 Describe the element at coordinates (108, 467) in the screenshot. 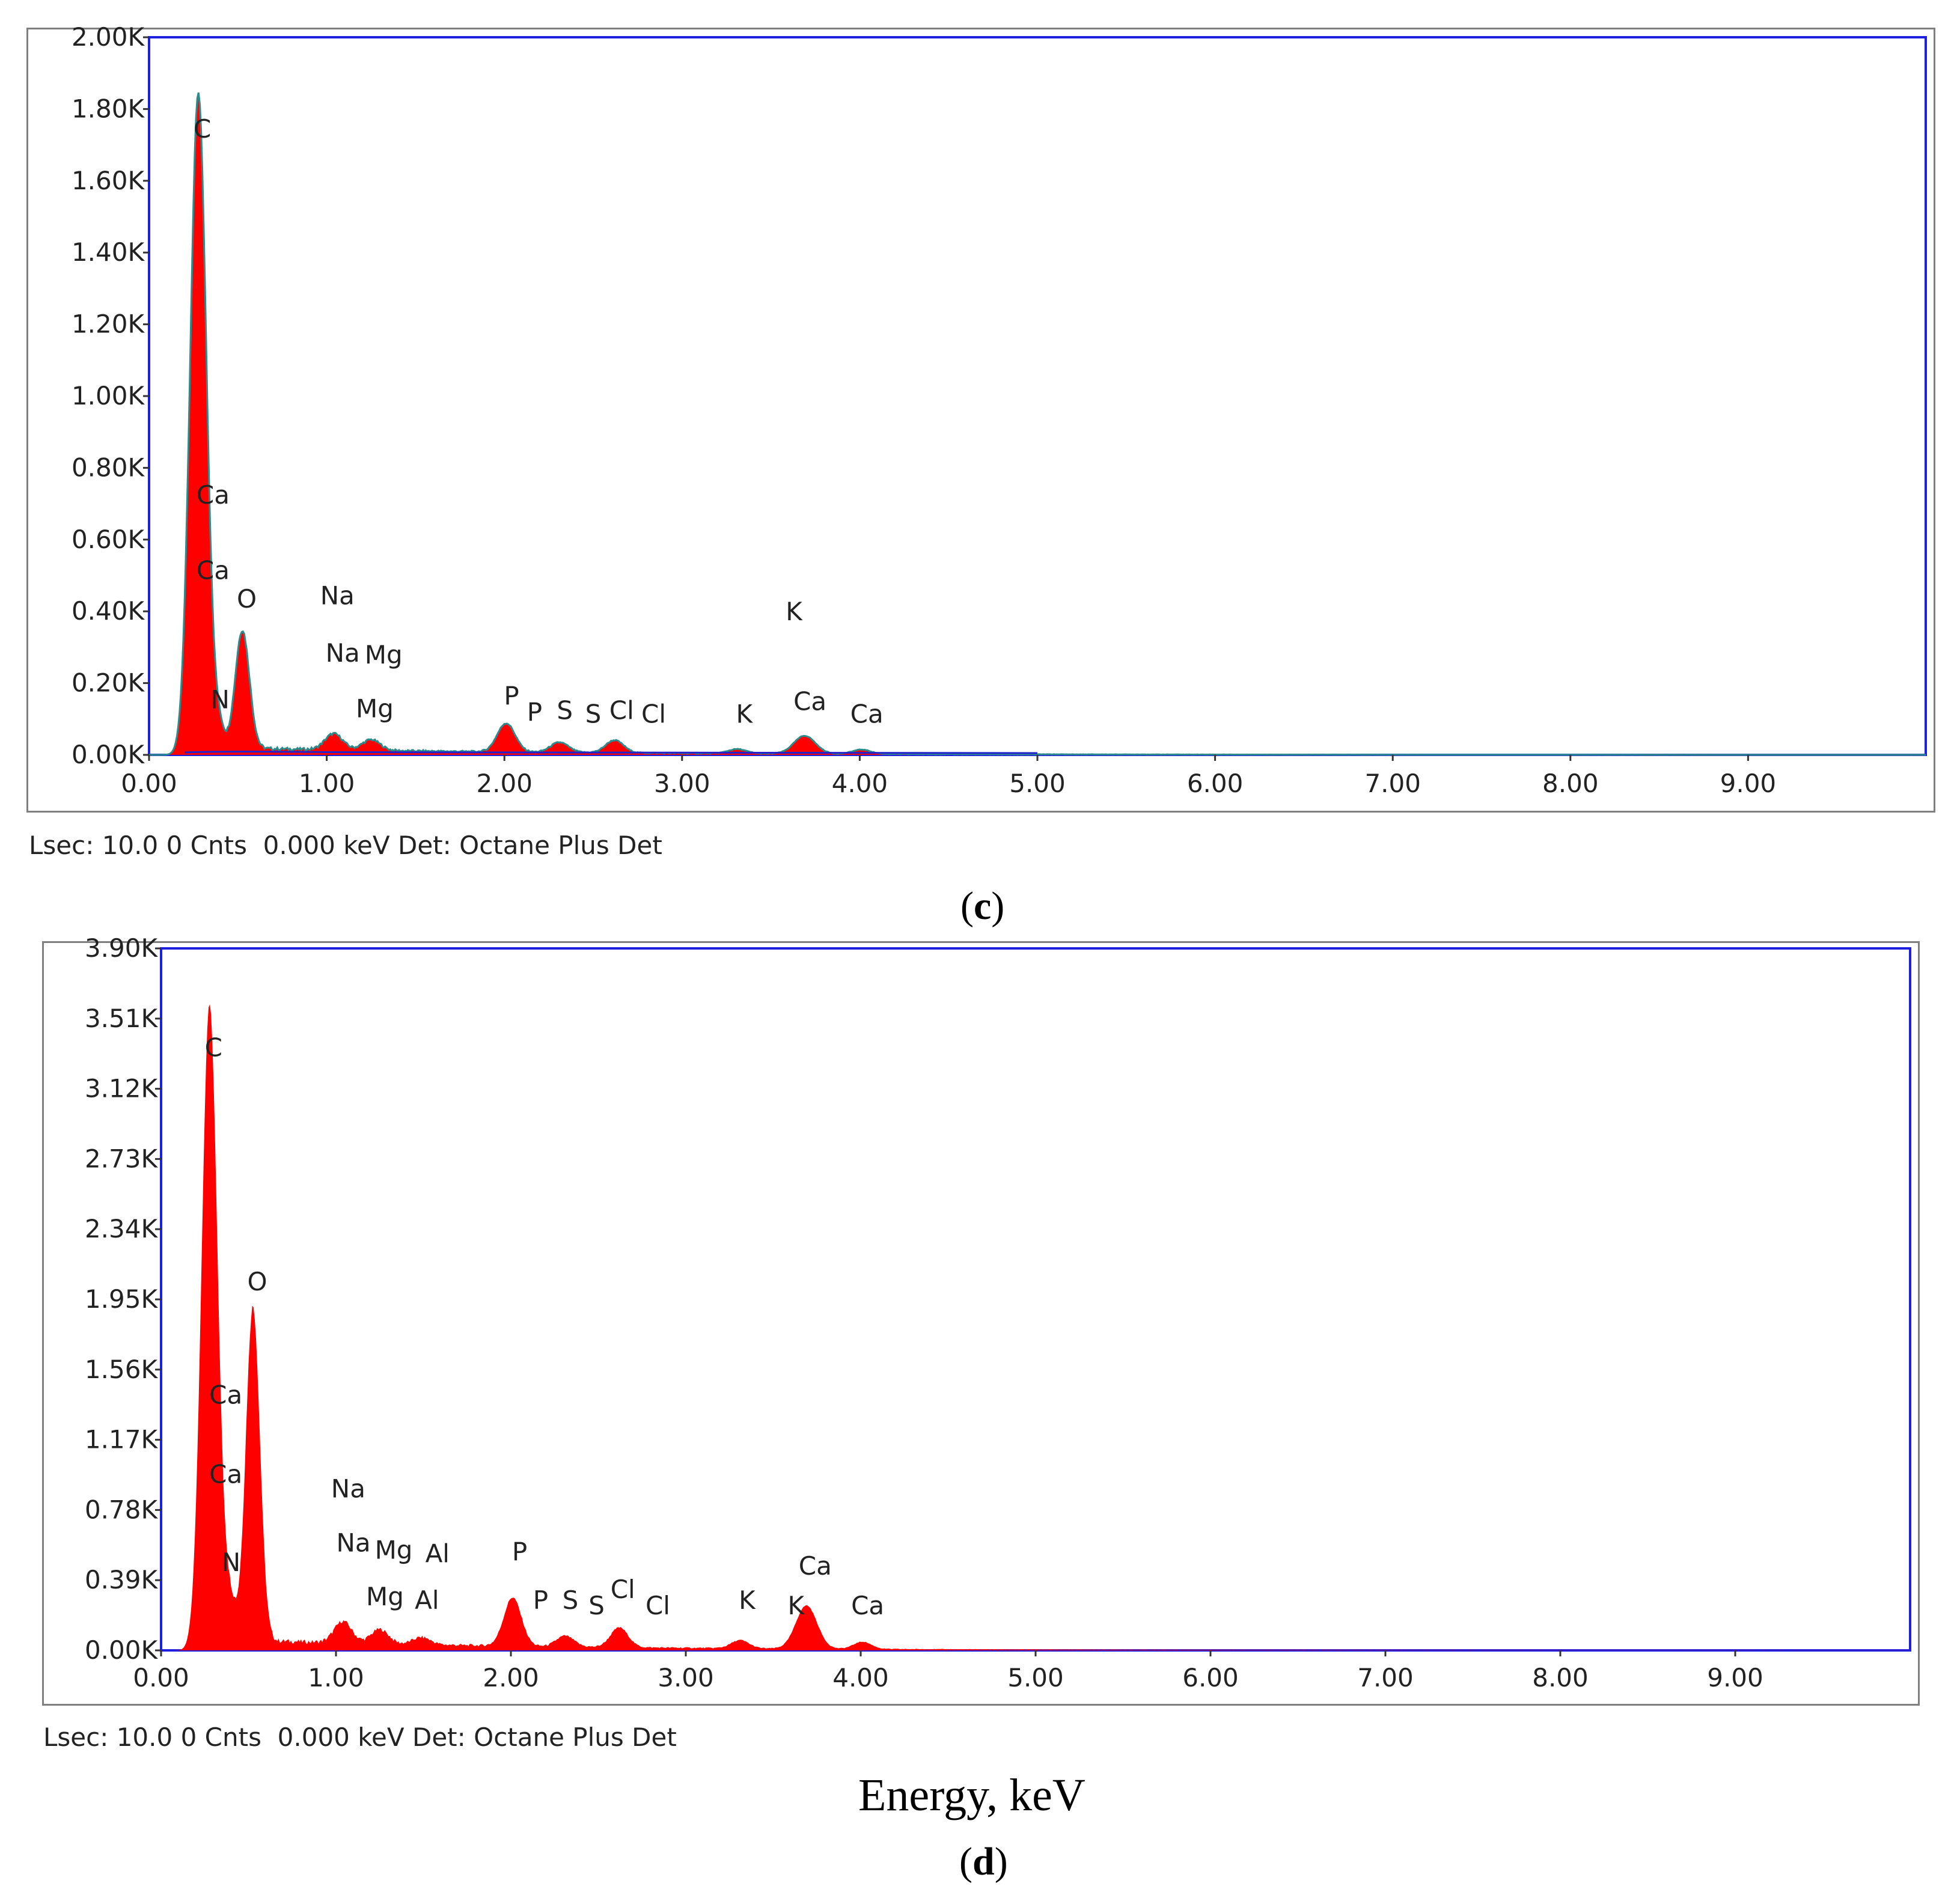

I see `y-tick-label: 0.80K` at that location.